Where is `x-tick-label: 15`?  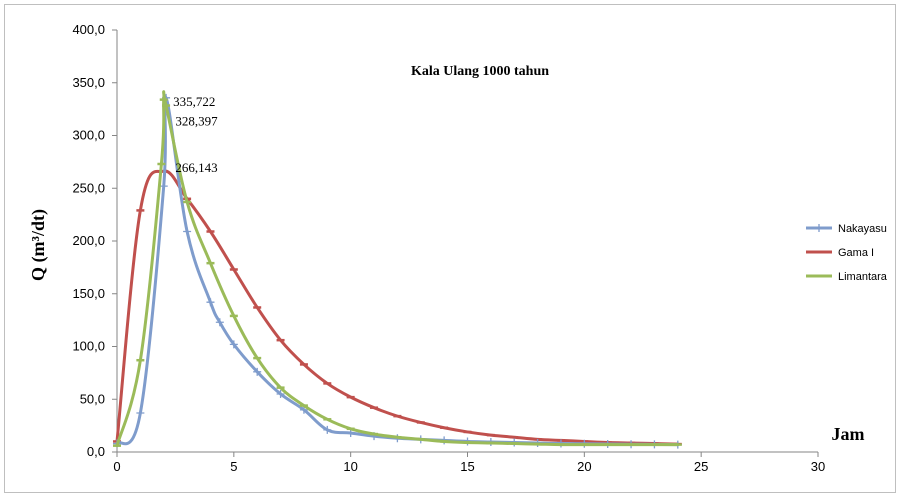
x-tick-label: 15 is located at coordinates (467, 466).